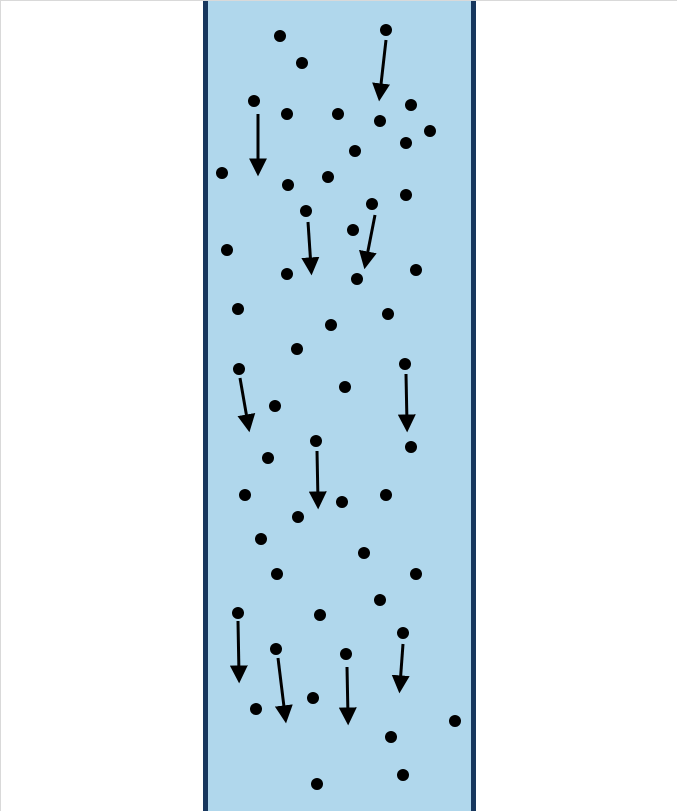 The image size is (677, 811). Describe the element at coordinates (205, 405) in the screenshot. I see `channel-wall-left` at that location.